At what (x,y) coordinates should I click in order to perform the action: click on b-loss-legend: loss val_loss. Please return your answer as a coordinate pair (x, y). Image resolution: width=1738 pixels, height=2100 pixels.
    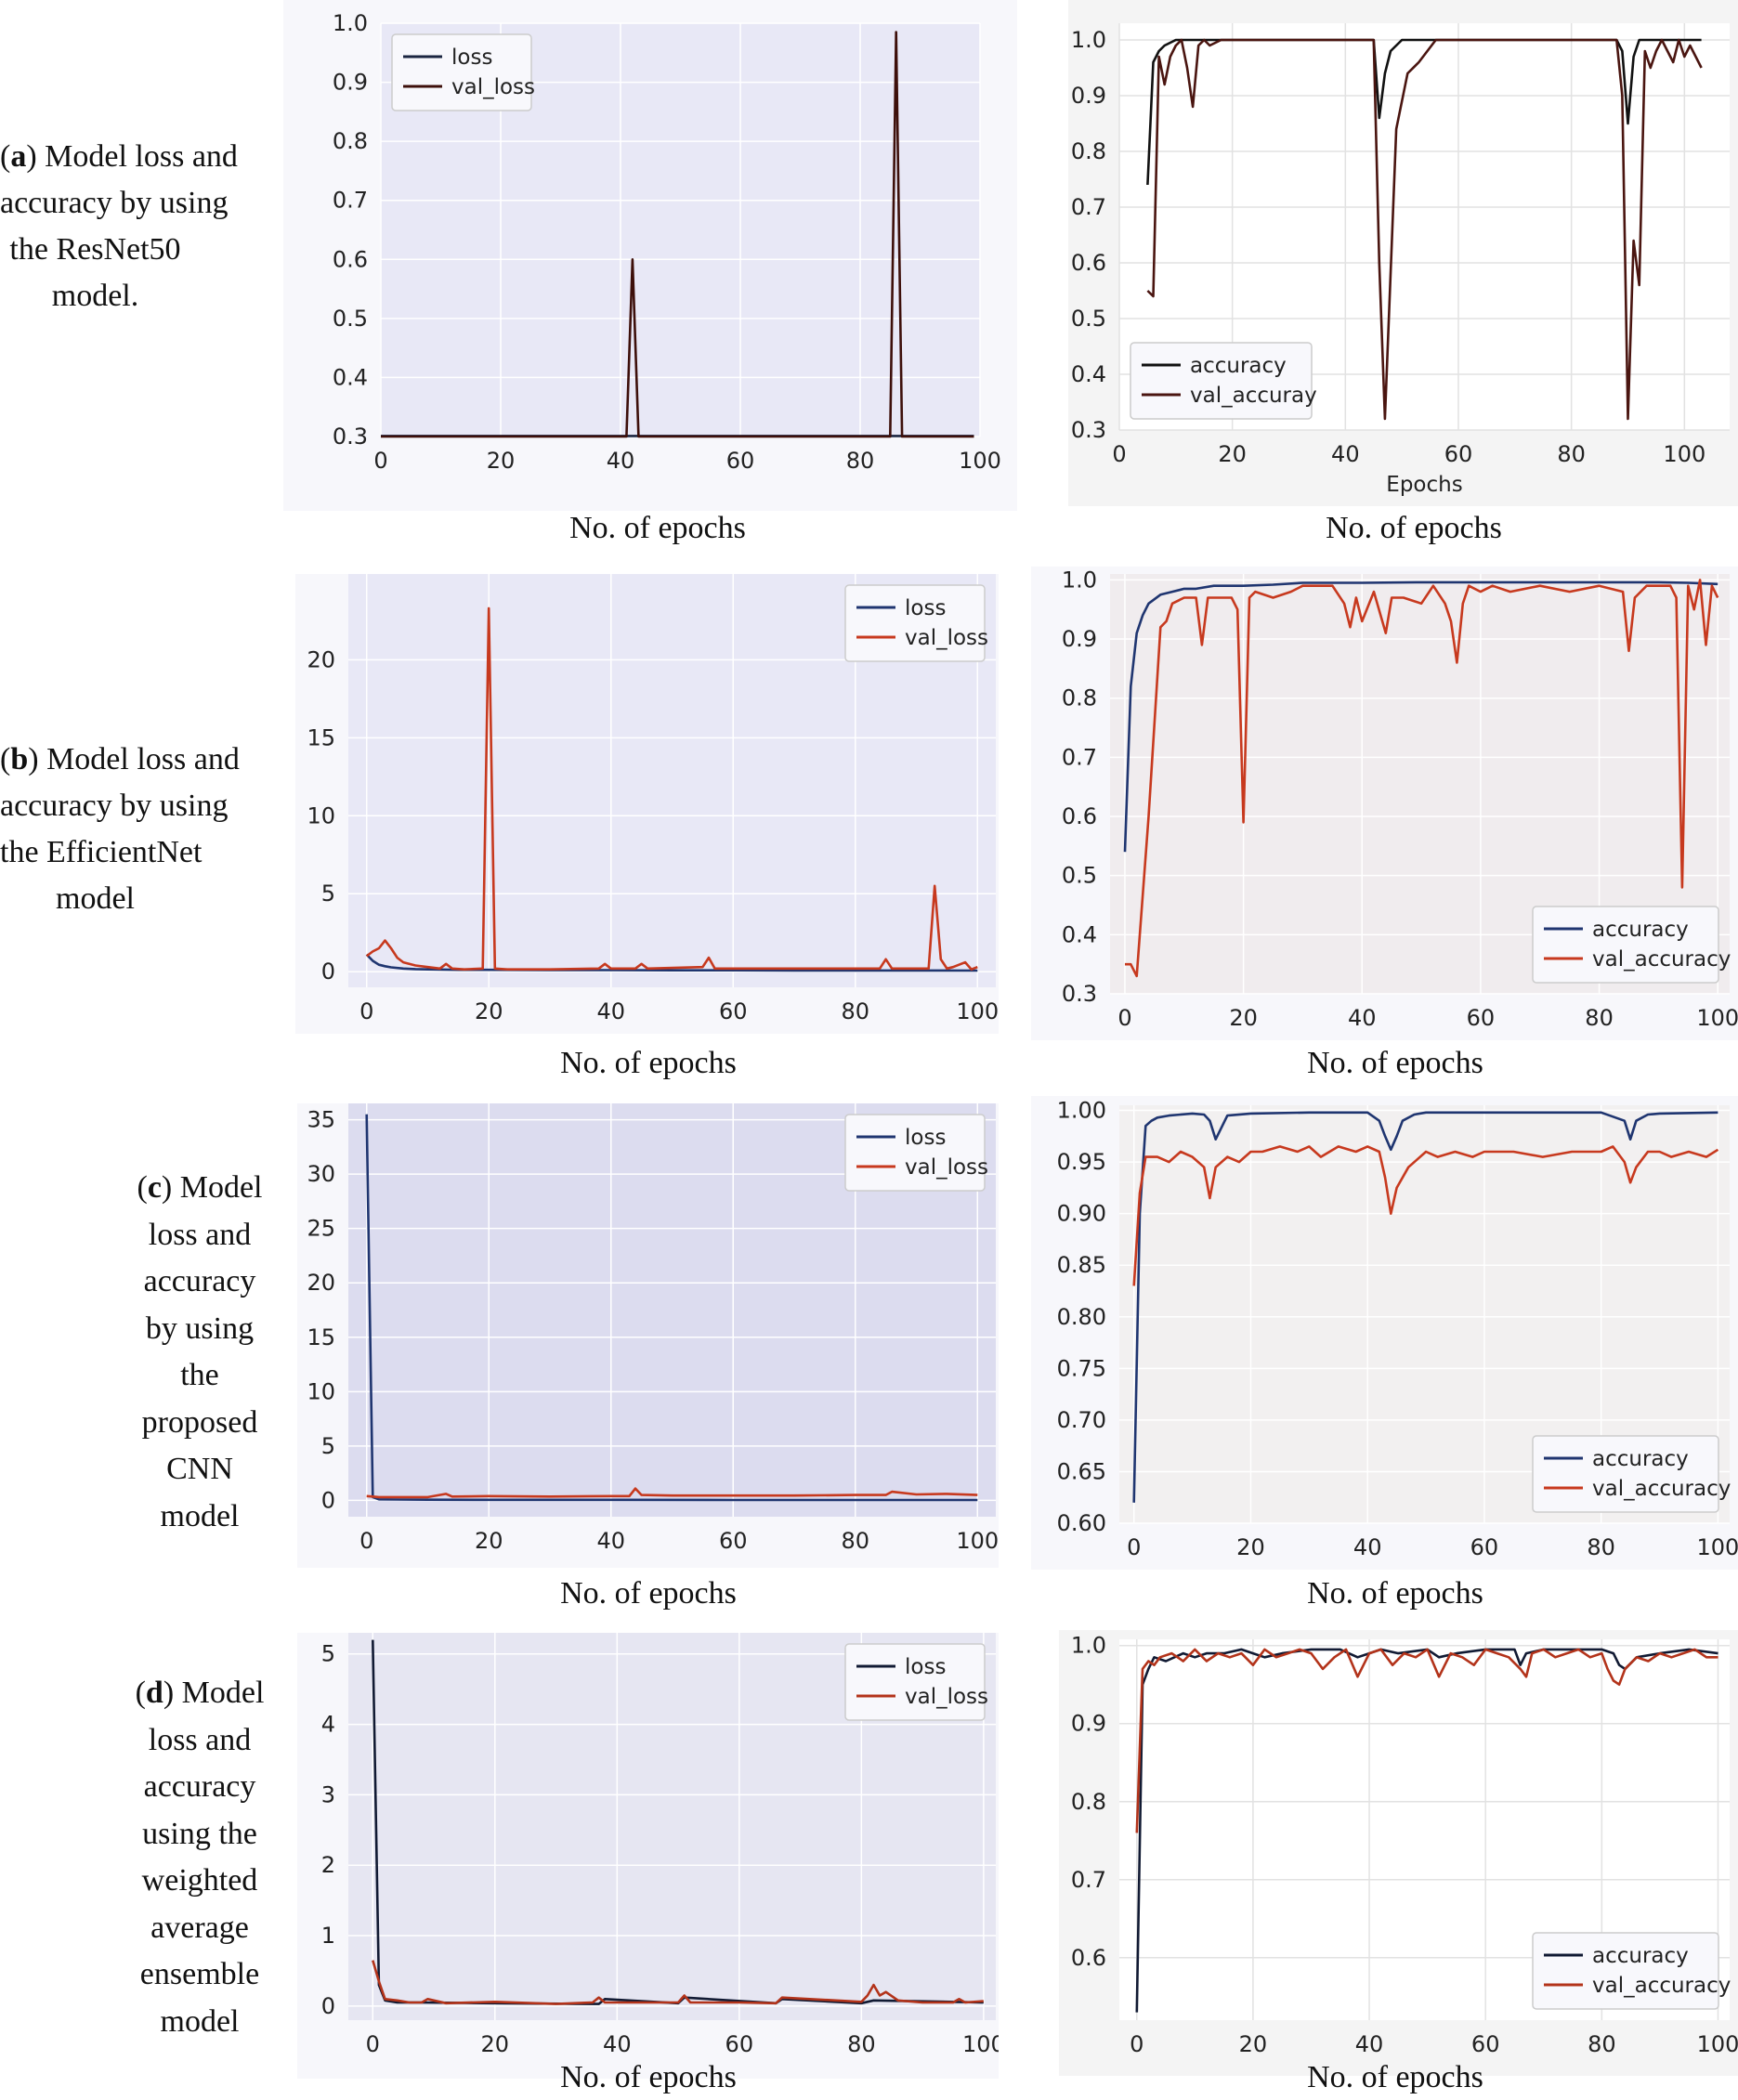
    Looking at the image, I should click on (916, 623).